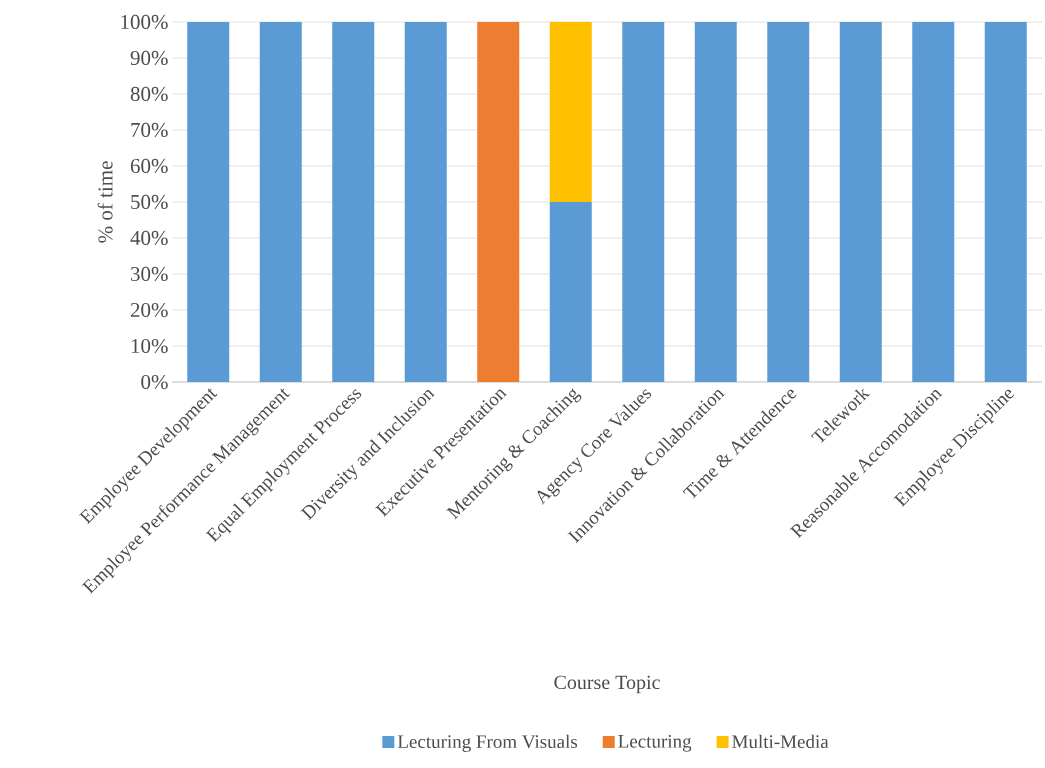 The height and width of the screenshot is (768, 1045). What do you see at coordinates (149, 274) in the screenshot?
I see `y-tick-label: 30%` at bounding box center [149, 274].